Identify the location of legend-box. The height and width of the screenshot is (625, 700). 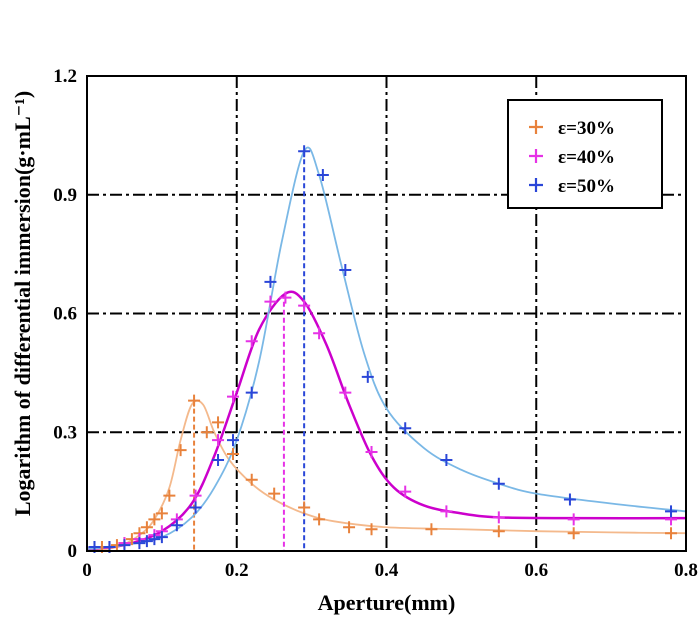
(585, 154).